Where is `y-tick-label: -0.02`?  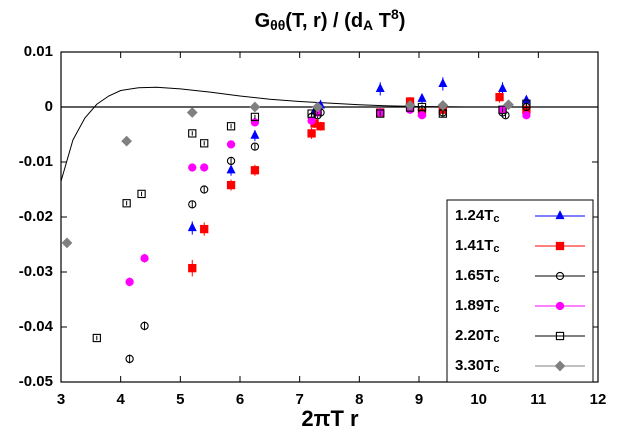 y-tick-label: -0.02 is located at coordinates (36, 216).